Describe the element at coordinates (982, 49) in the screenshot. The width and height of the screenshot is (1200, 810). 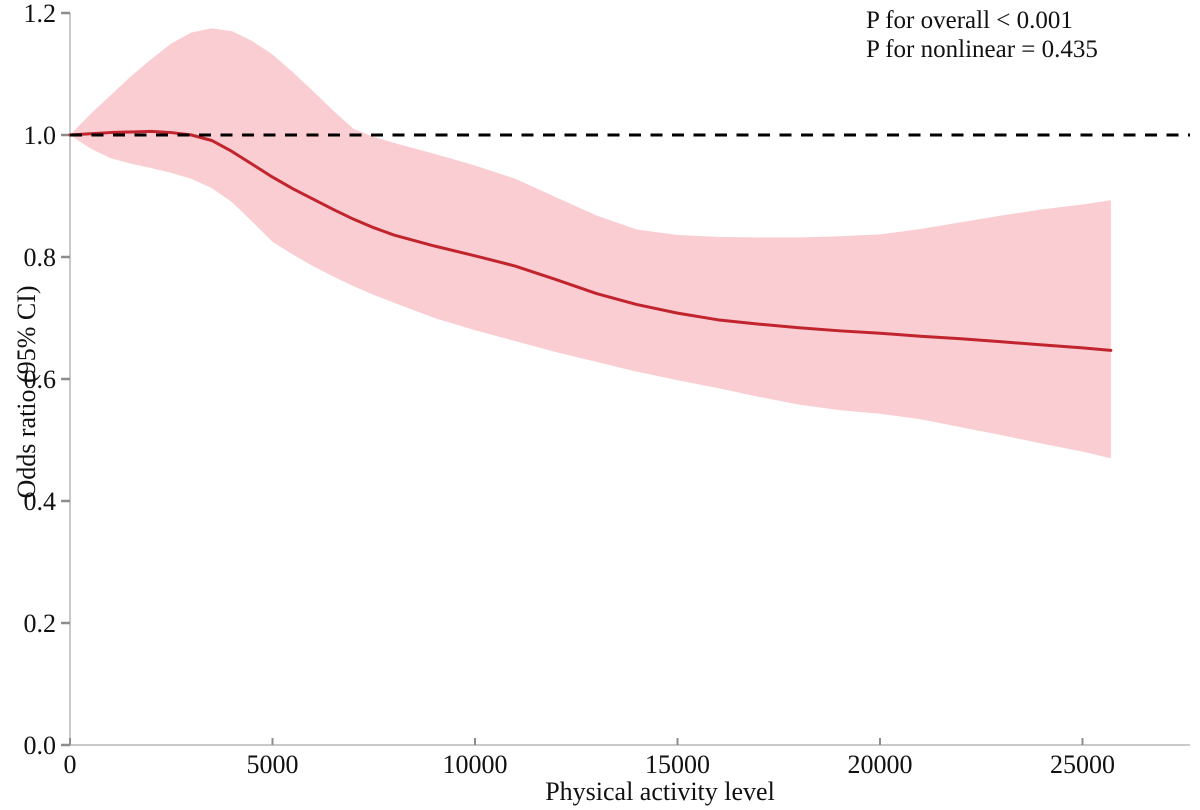
I see `annotation-p-nonlinear: P for nonlinear = 0.435` at that location.